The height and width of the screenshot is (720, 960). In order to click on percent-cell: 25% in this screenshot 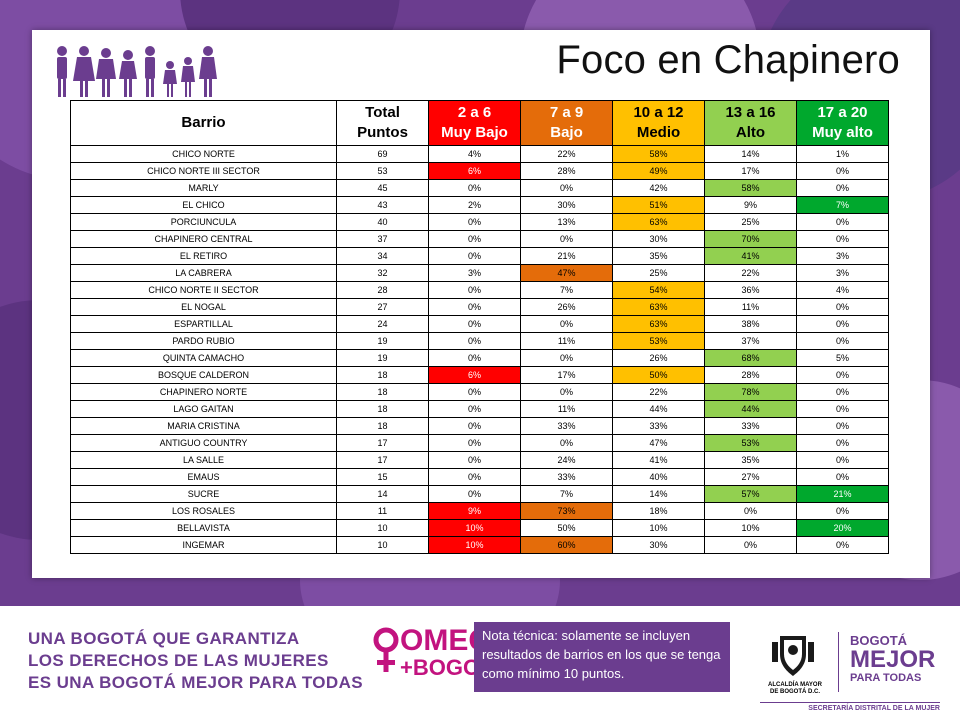, I will do `click(658, 273)`.